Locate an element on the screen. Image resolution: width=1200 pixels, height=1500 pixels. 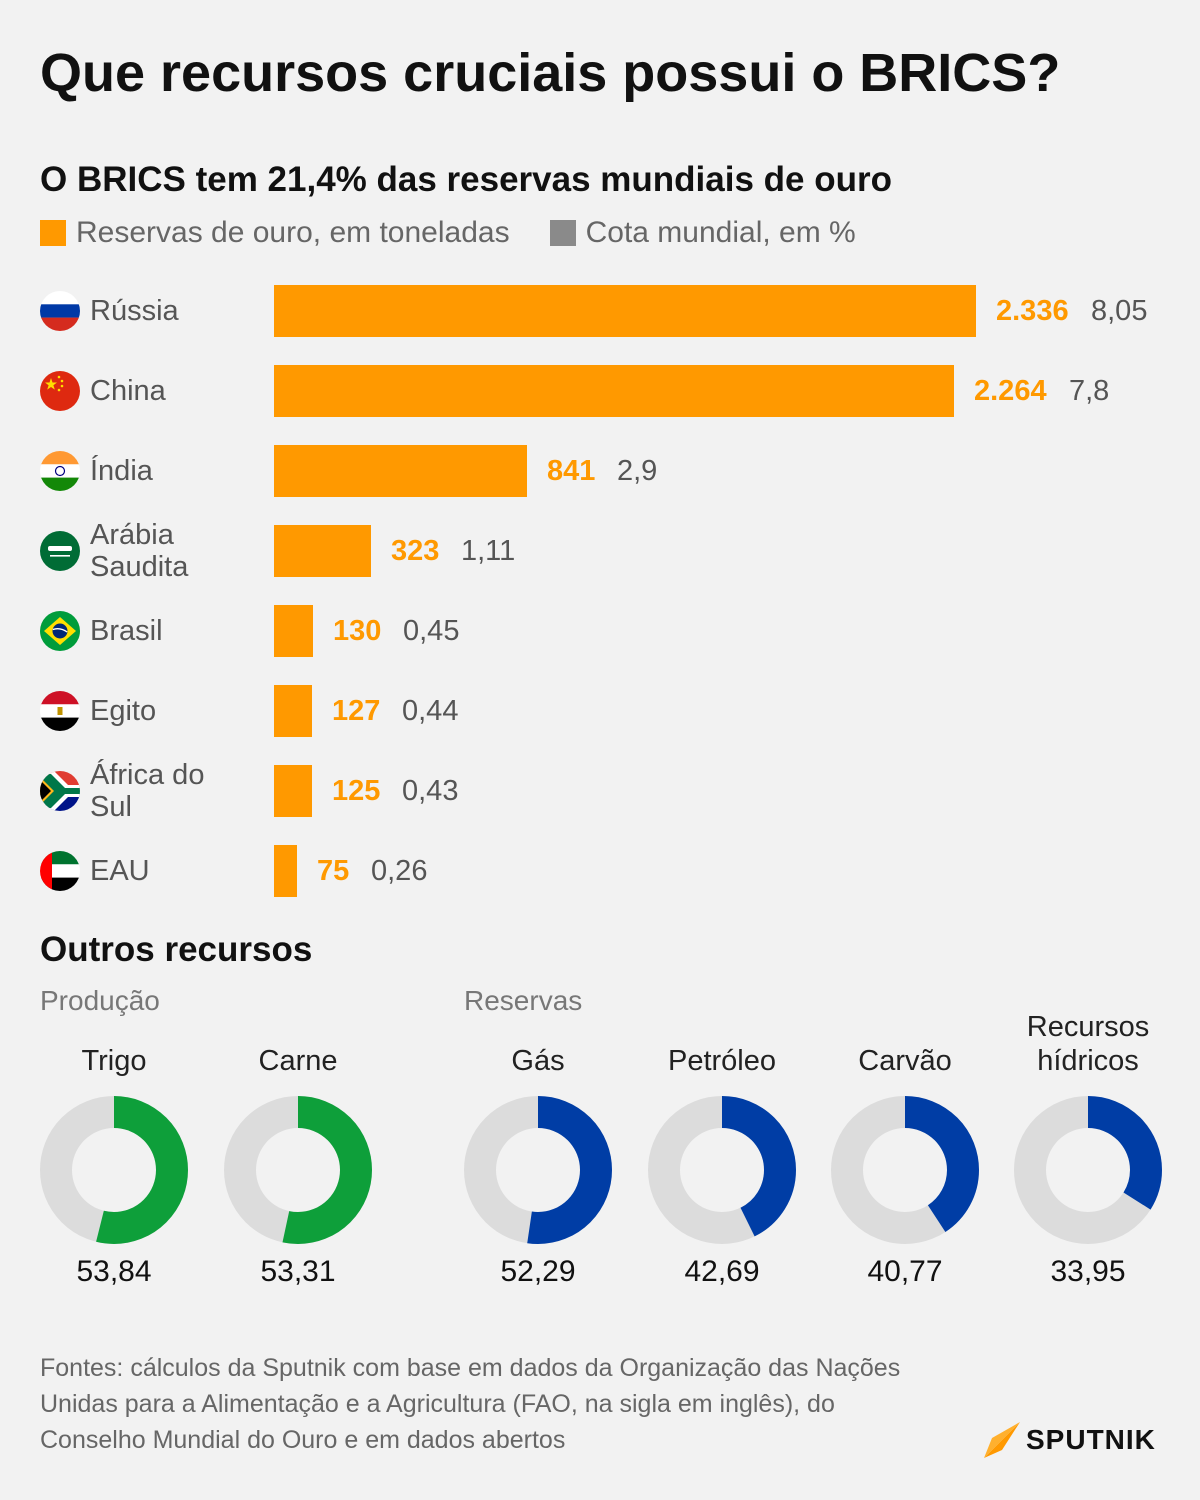
donut-value-label: 33,95 is located at coordinates (1088, 1271).